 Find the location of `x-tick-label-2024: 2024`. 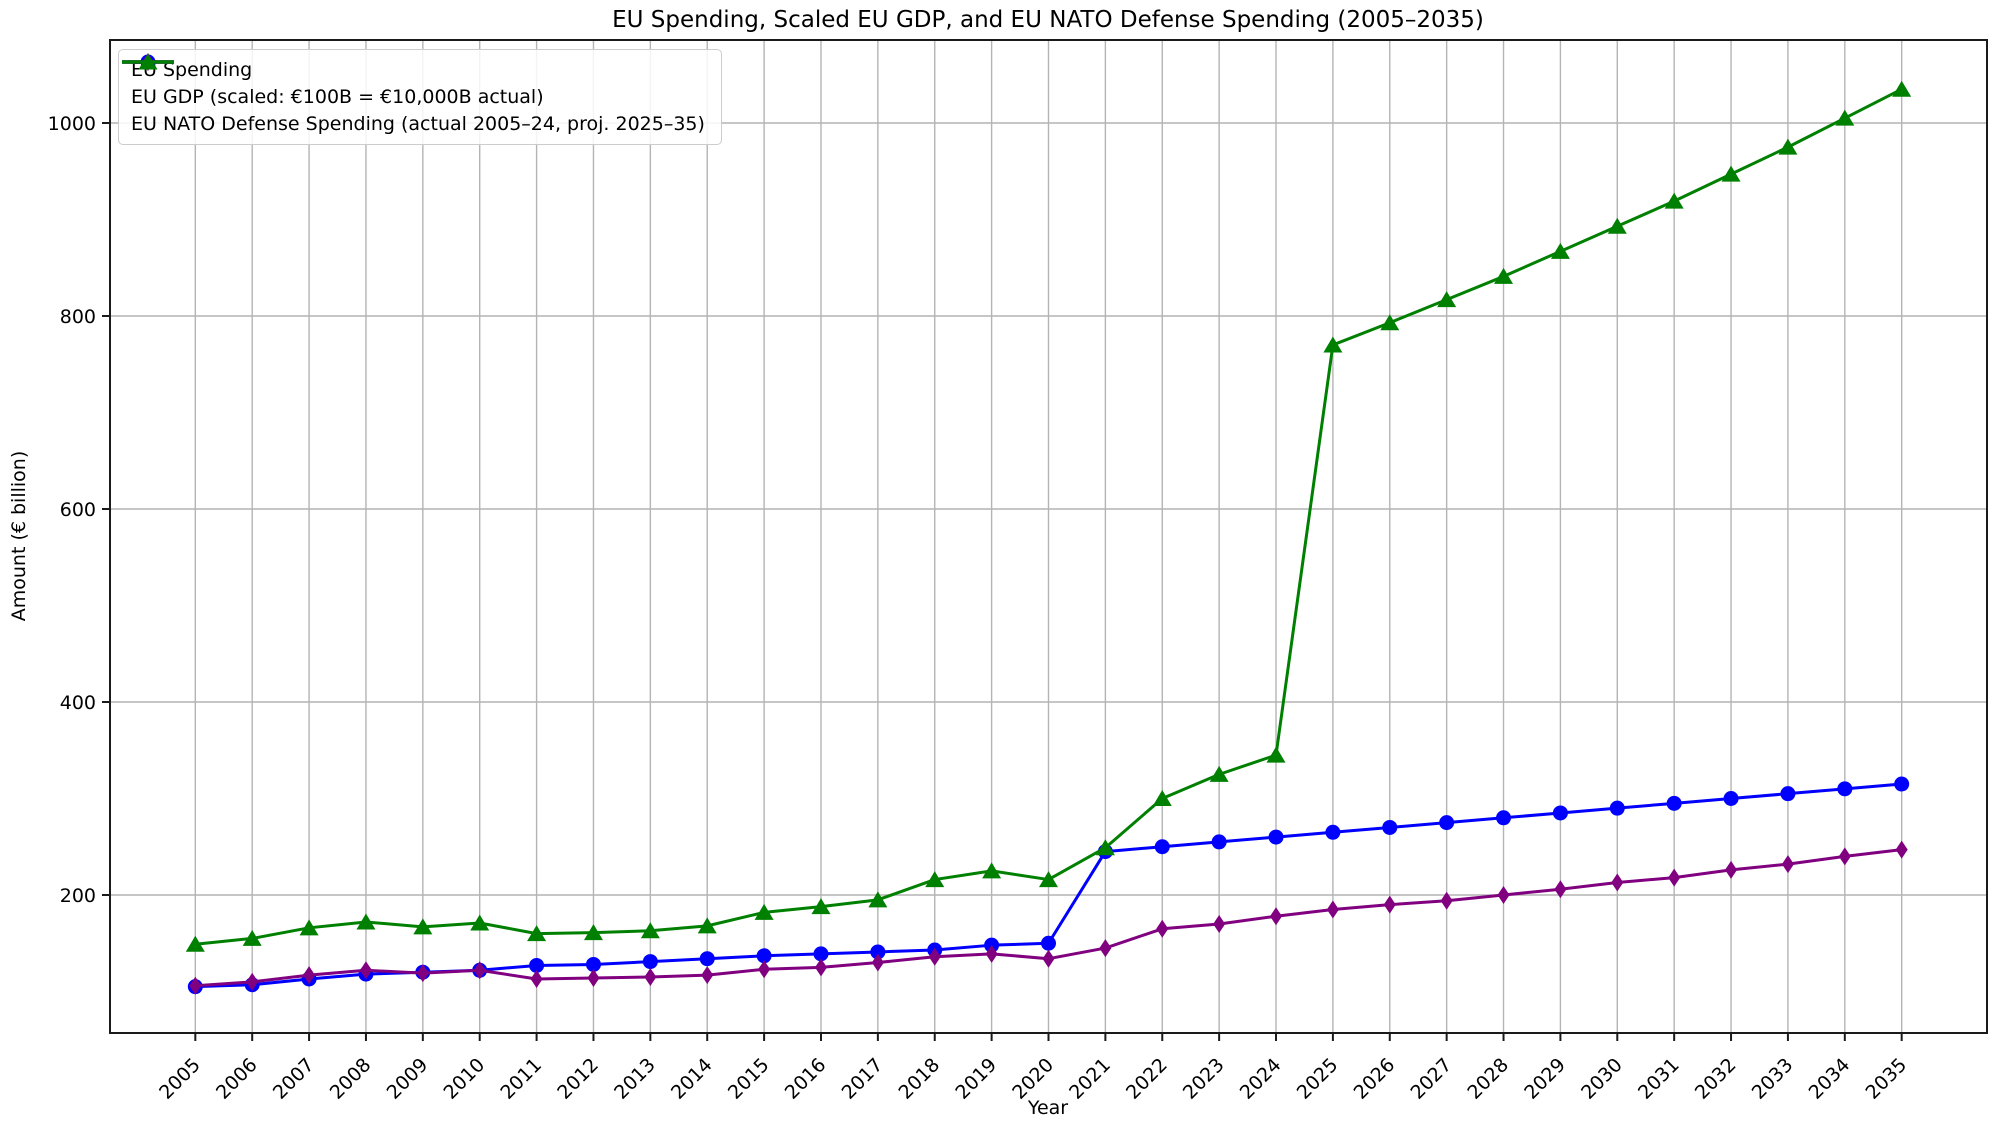

x-tick-label-2024: 2024 is located at coordinates (1261, 1079).